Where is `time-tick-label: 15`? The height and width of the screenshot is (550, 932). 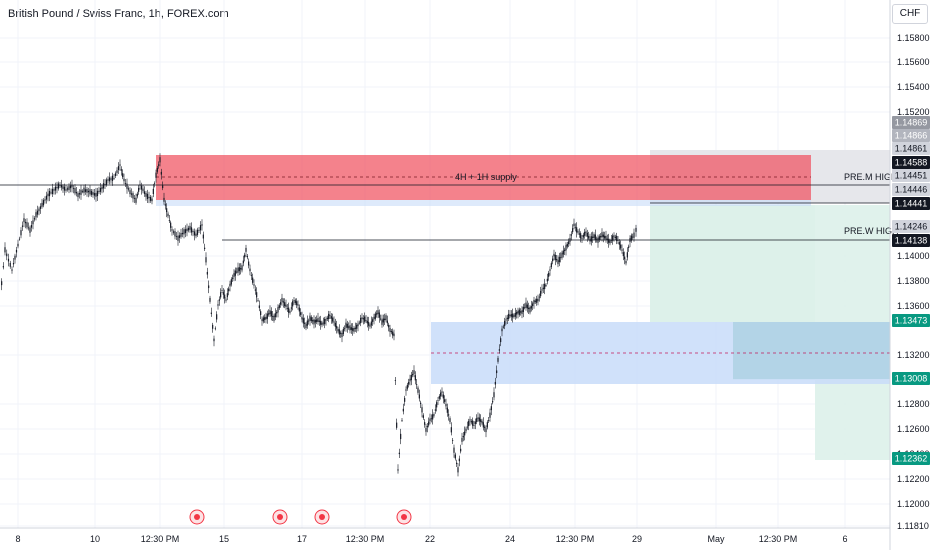 time-tick-label: 15 is located at coordinates (224, 539).